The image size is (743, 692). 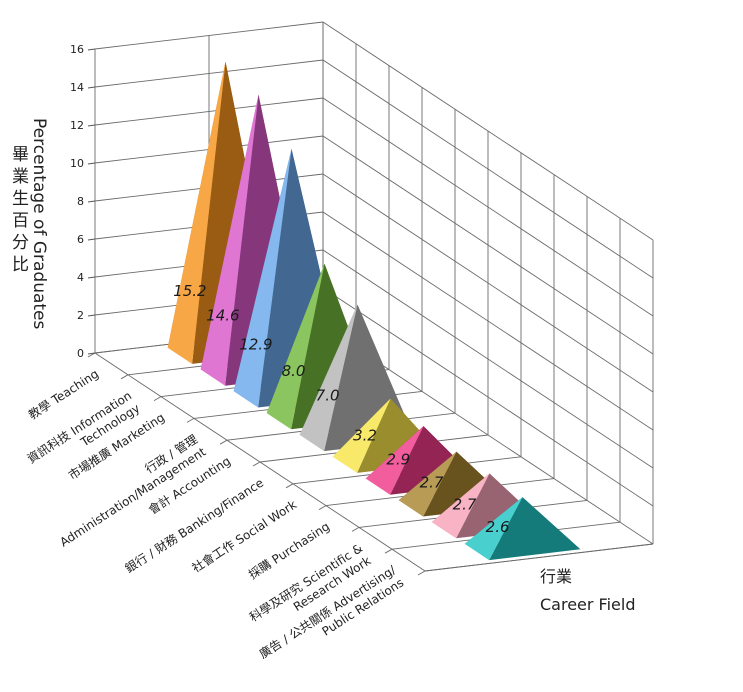 What do you see at coordinates (255, 344) in the screenshot?
I see `data-label-2: 12.9` at bounding box center [255, 344].